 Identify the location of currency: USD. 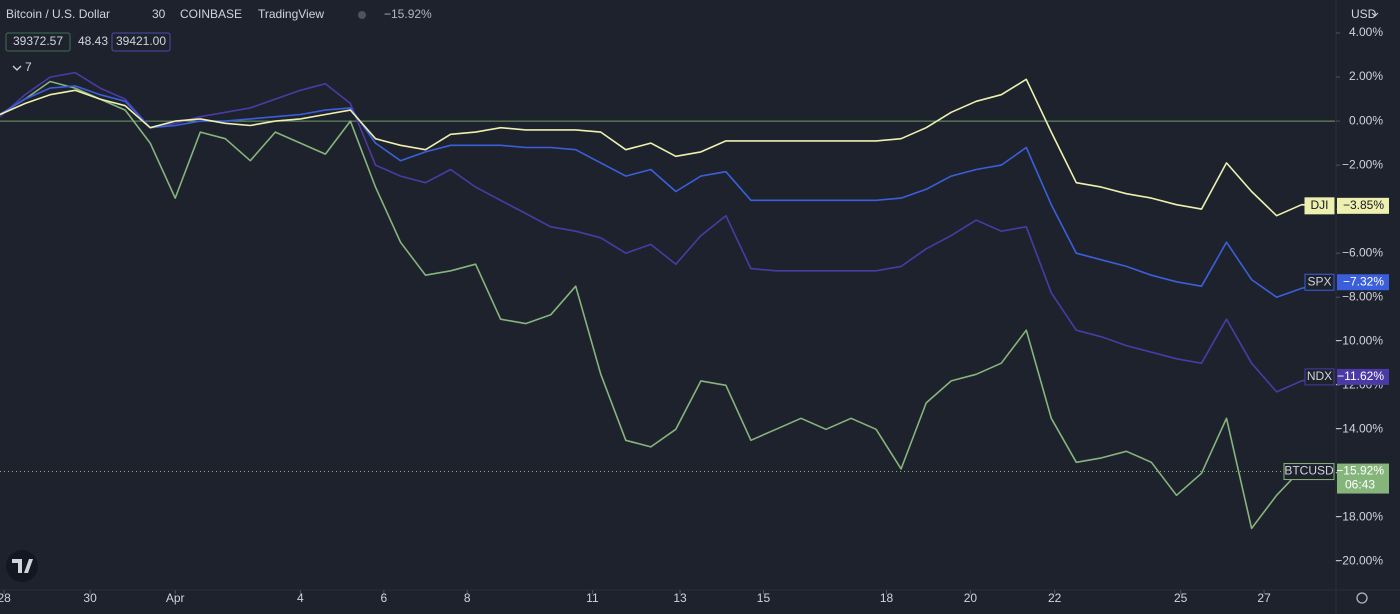
(1364, 14).